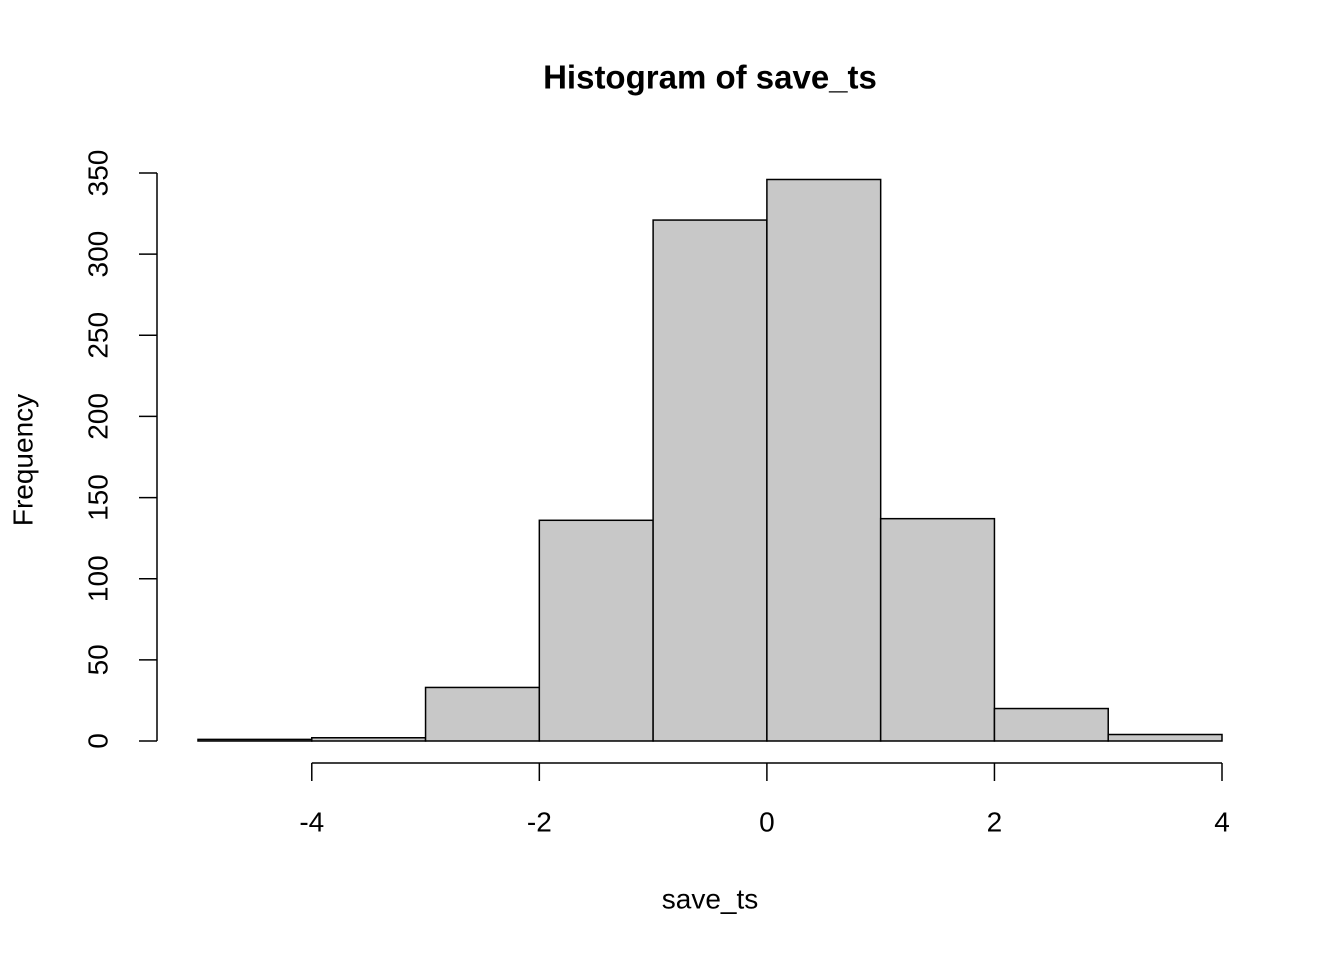 This screenshot has width=1344, height=960. I want to click on y-tick-label: 250, so click(97, 335).